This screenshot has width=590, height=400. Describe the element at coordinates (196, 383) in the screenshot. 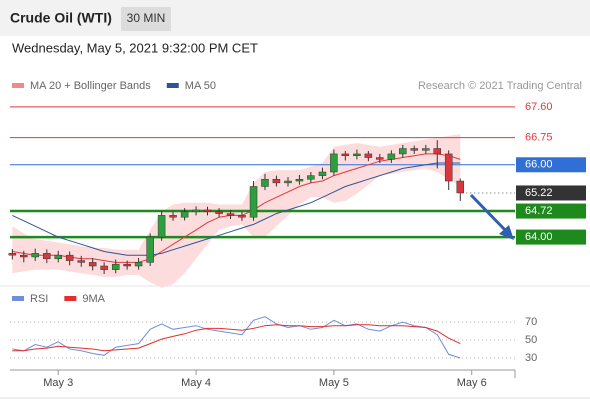

I see `x-tick-label: May 4` at that location.